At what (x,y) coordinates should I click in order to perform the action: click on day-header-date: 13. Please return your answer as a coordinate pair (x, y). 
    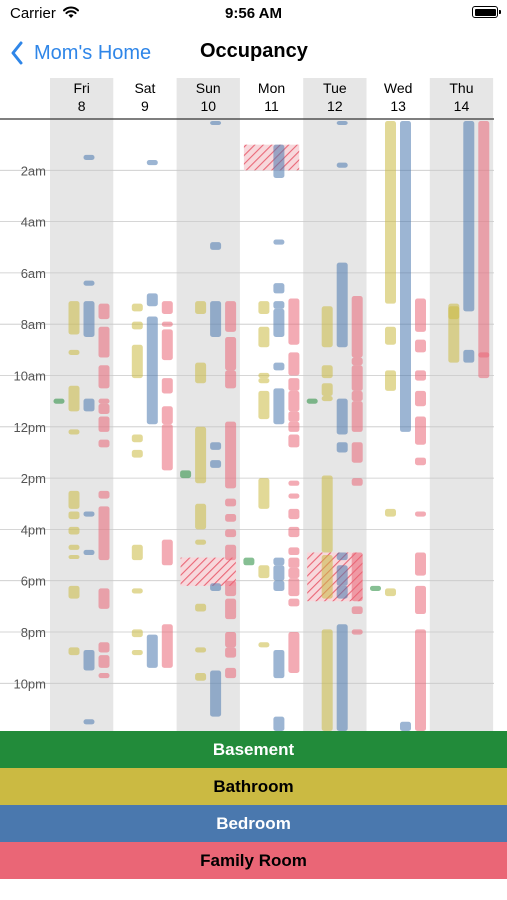
    Looking at the image, I should click on (398, 106).